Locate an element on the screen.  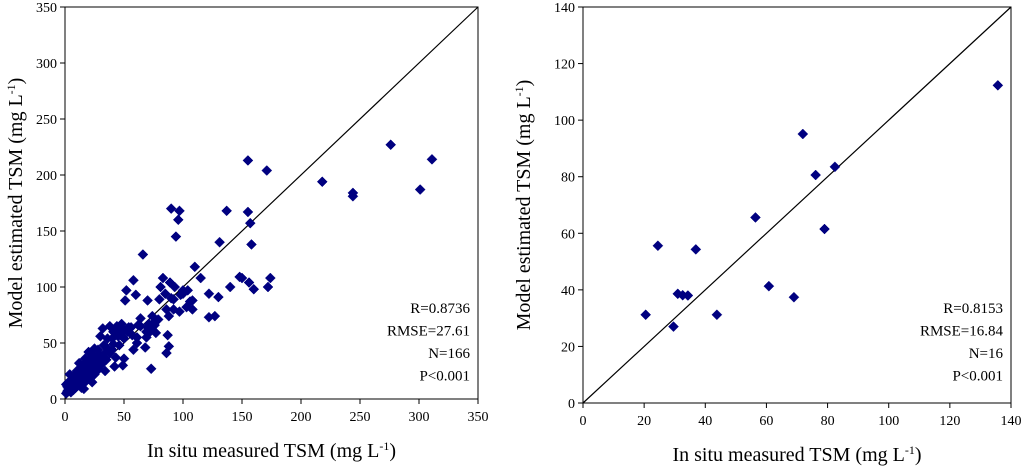
x-tick-label: 120 is located at coordinates (949, 421).